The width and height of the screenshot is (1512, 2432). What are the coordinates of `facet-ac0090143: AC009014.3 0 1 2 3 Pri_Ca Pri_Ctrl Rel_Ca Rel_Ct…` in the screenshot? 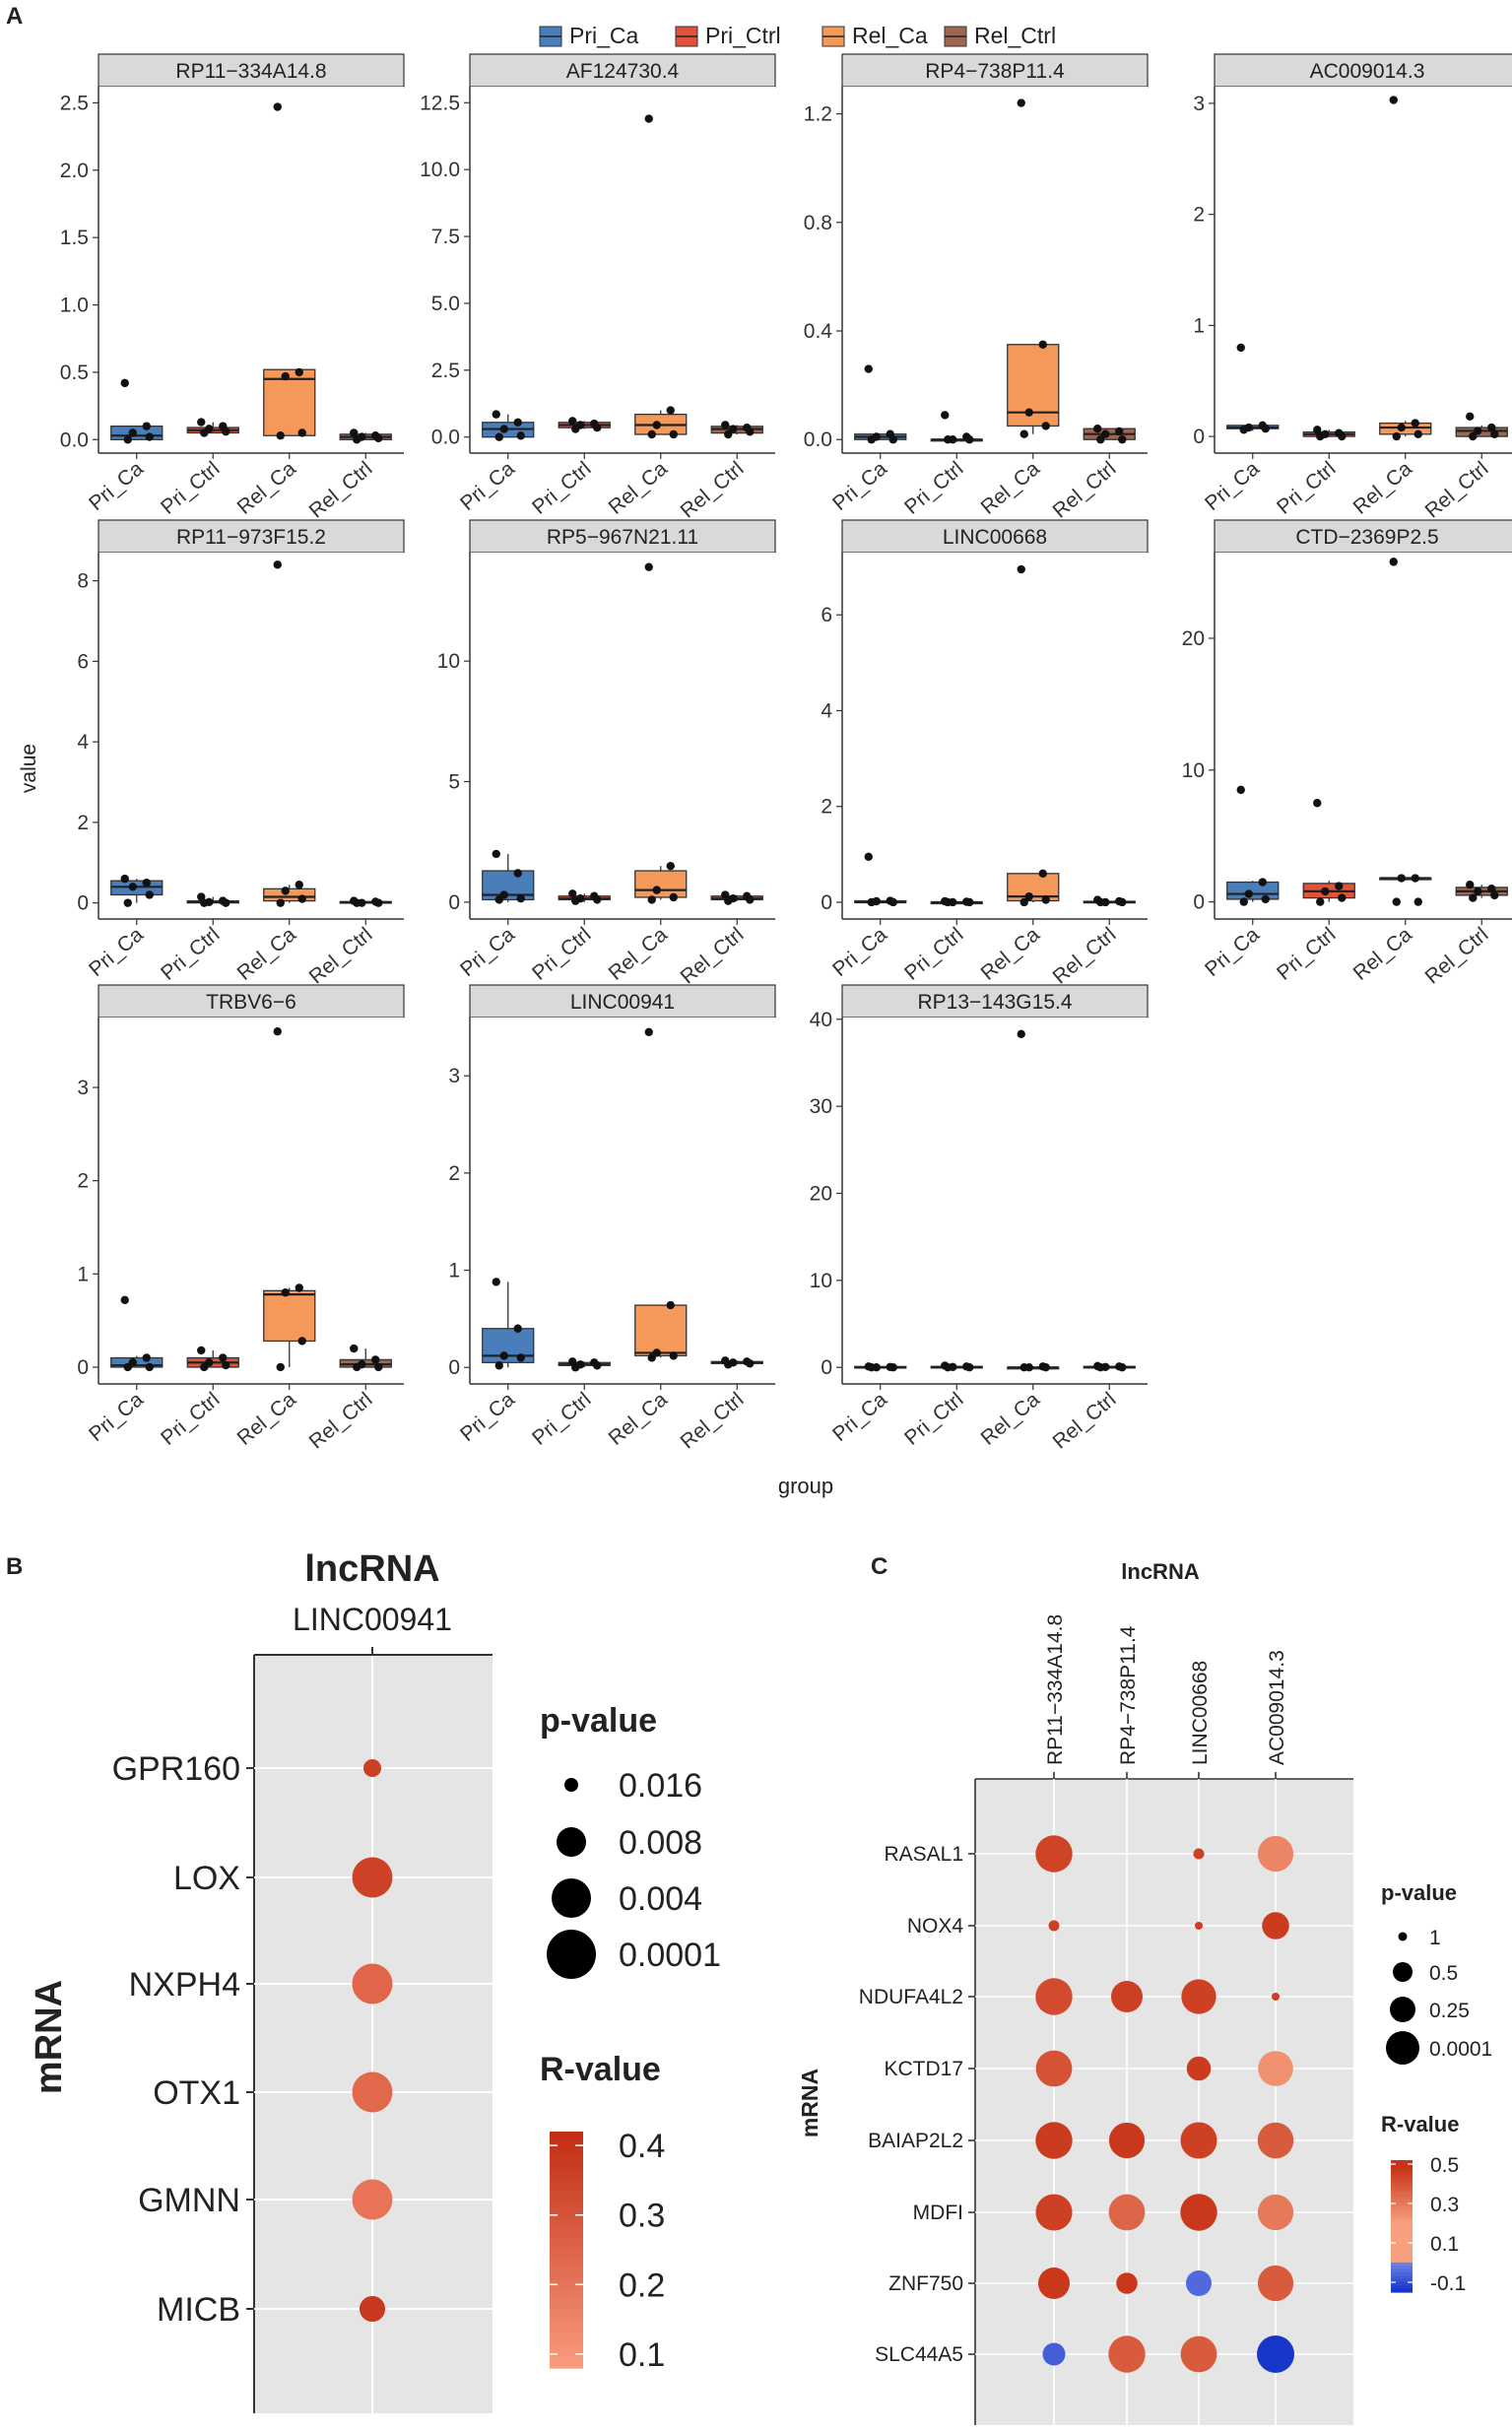 It's located at (1352, 288).